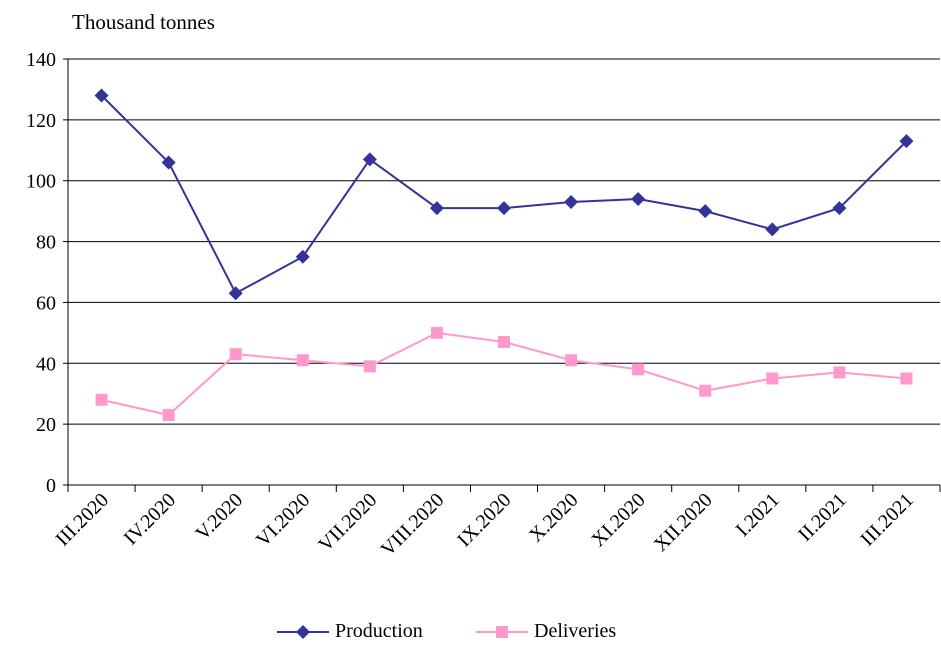  I want to click on y-tick-label: 40, so click(46, 364).